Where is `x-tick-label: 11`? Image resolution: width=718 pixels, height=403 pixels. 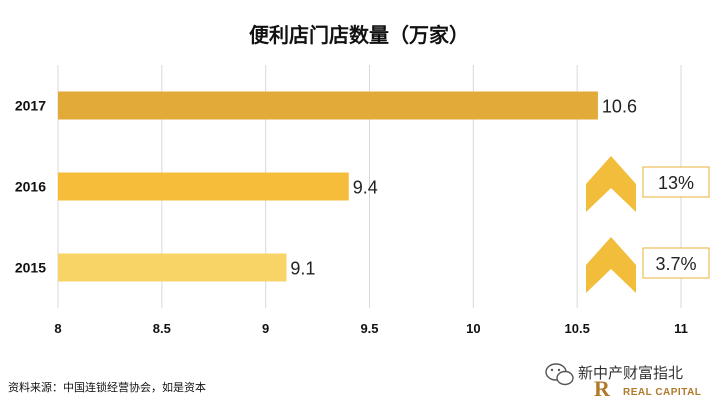 x-tick-label: 11 is located at coordinates (681, 328).